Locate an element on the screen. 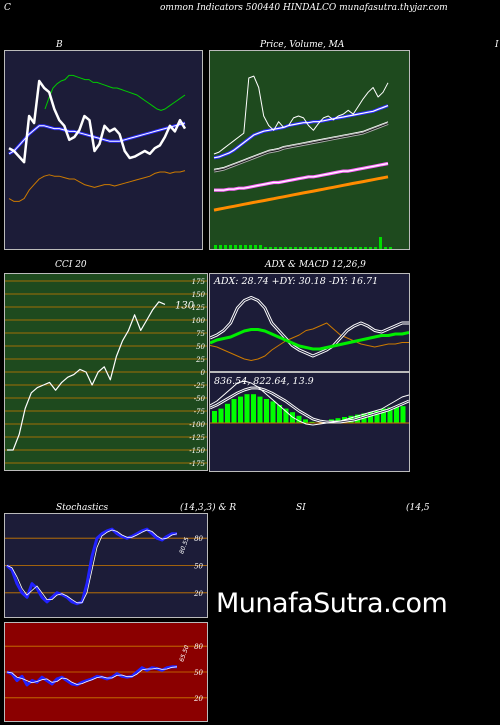  cci-tick-label: -175 is located at coordinates (197, 464).